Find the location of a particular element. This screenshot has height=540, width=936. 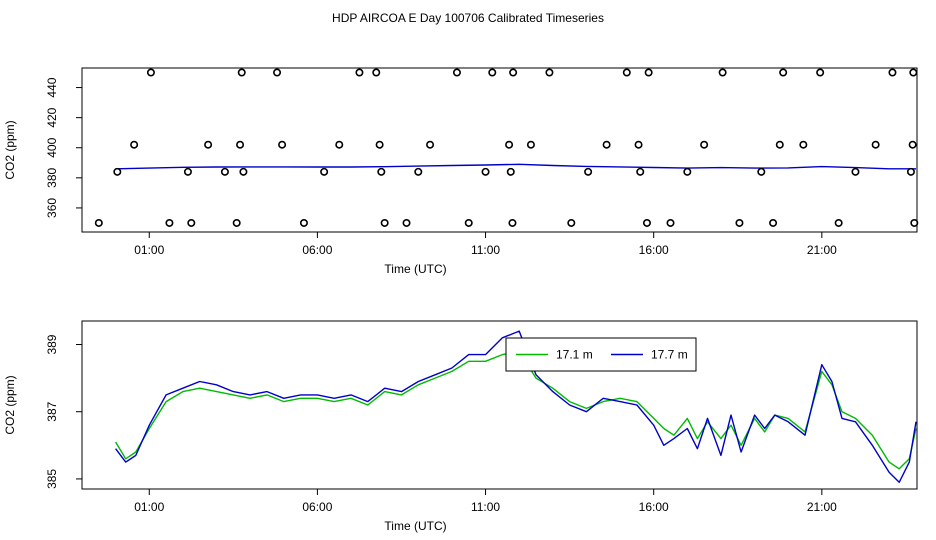

legend-label: 17.7 m is located at coordinates (669, 355).